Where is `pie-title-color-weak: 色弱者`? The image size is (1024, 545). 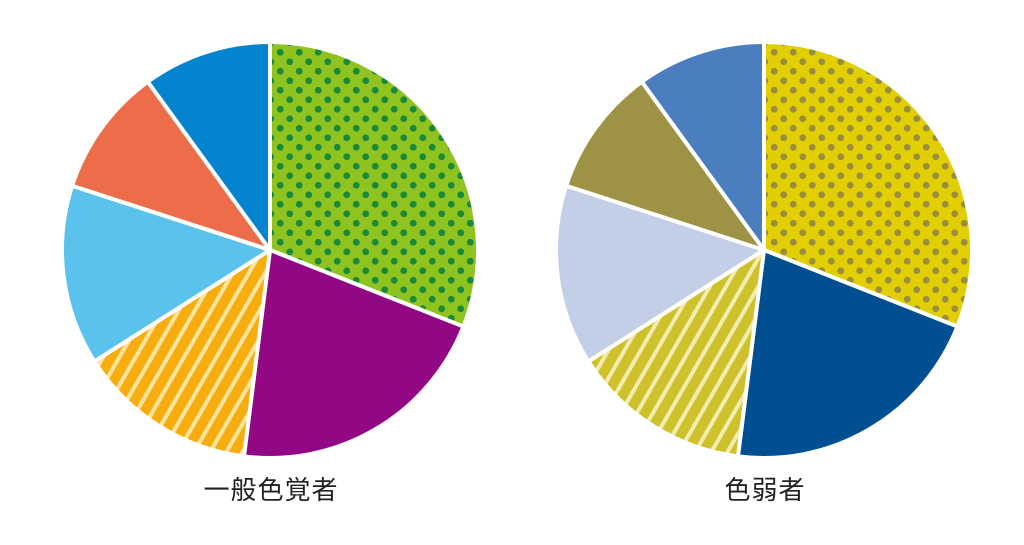 pie-title-color-weak: 色弱者 is located at coordinates (765, 491).